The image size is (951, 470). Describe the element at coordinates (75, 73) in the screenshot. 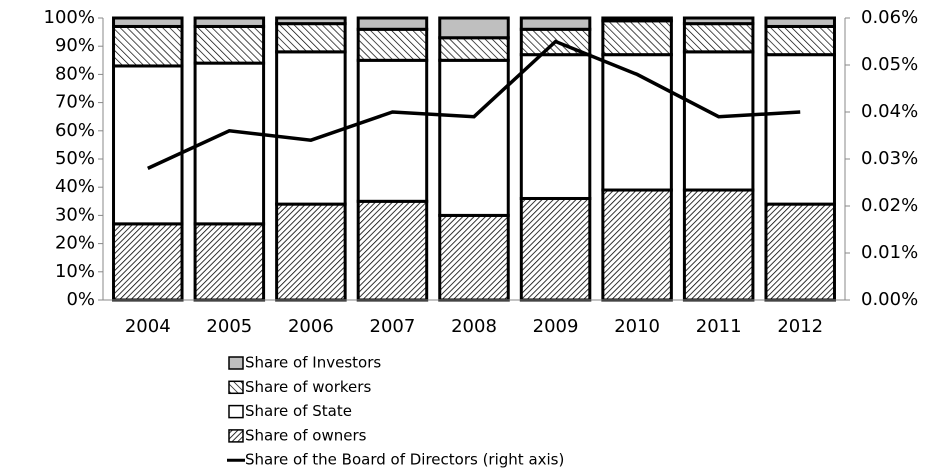

I see `y-tick-label: 80%` at that location.